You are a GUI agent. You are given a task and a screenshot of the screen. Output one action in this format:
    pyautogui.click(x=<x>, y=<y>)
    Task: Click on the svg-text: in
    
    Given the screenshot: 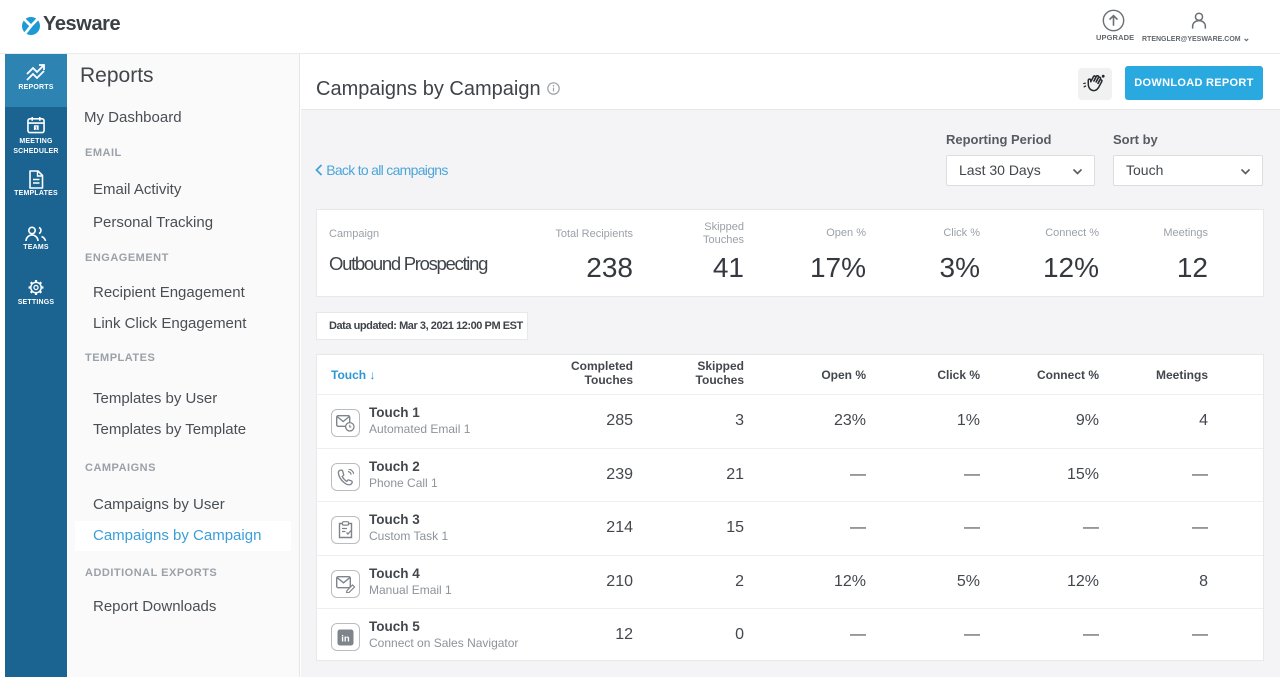 What is the action you would take?
    pyautogui.click(x=345, y=639)
    